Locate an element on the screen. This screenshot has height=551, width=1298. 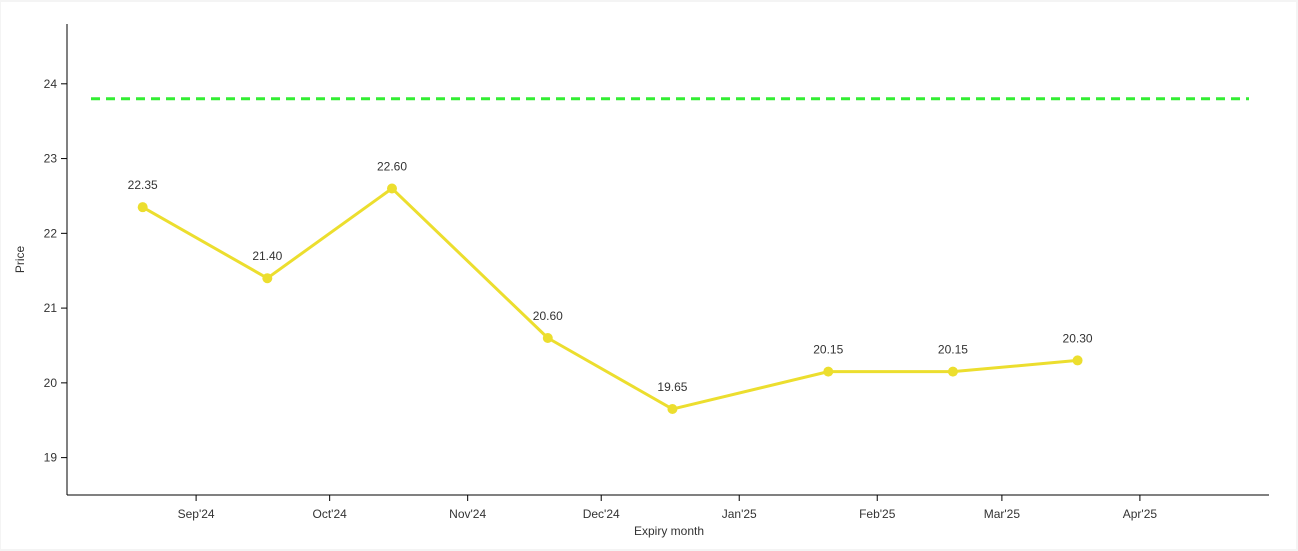
x-tick-label: Apr'25 is located at coordinates (1140, 514).